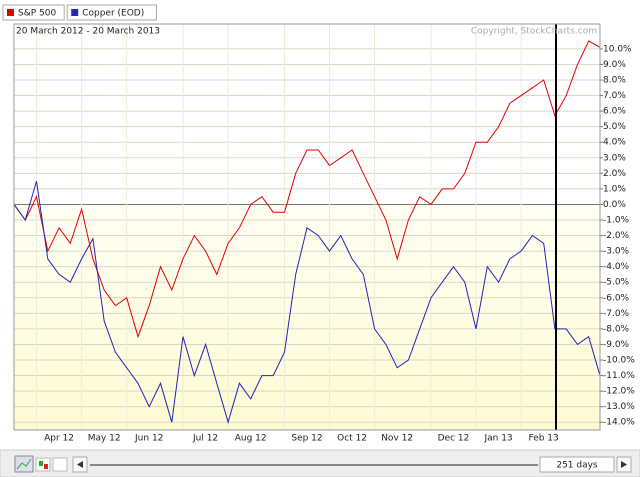 Image resolution: width=640 pixels, height=477 pixels. I want to click on y-tick-label: 6.0%, so click(614, 112).